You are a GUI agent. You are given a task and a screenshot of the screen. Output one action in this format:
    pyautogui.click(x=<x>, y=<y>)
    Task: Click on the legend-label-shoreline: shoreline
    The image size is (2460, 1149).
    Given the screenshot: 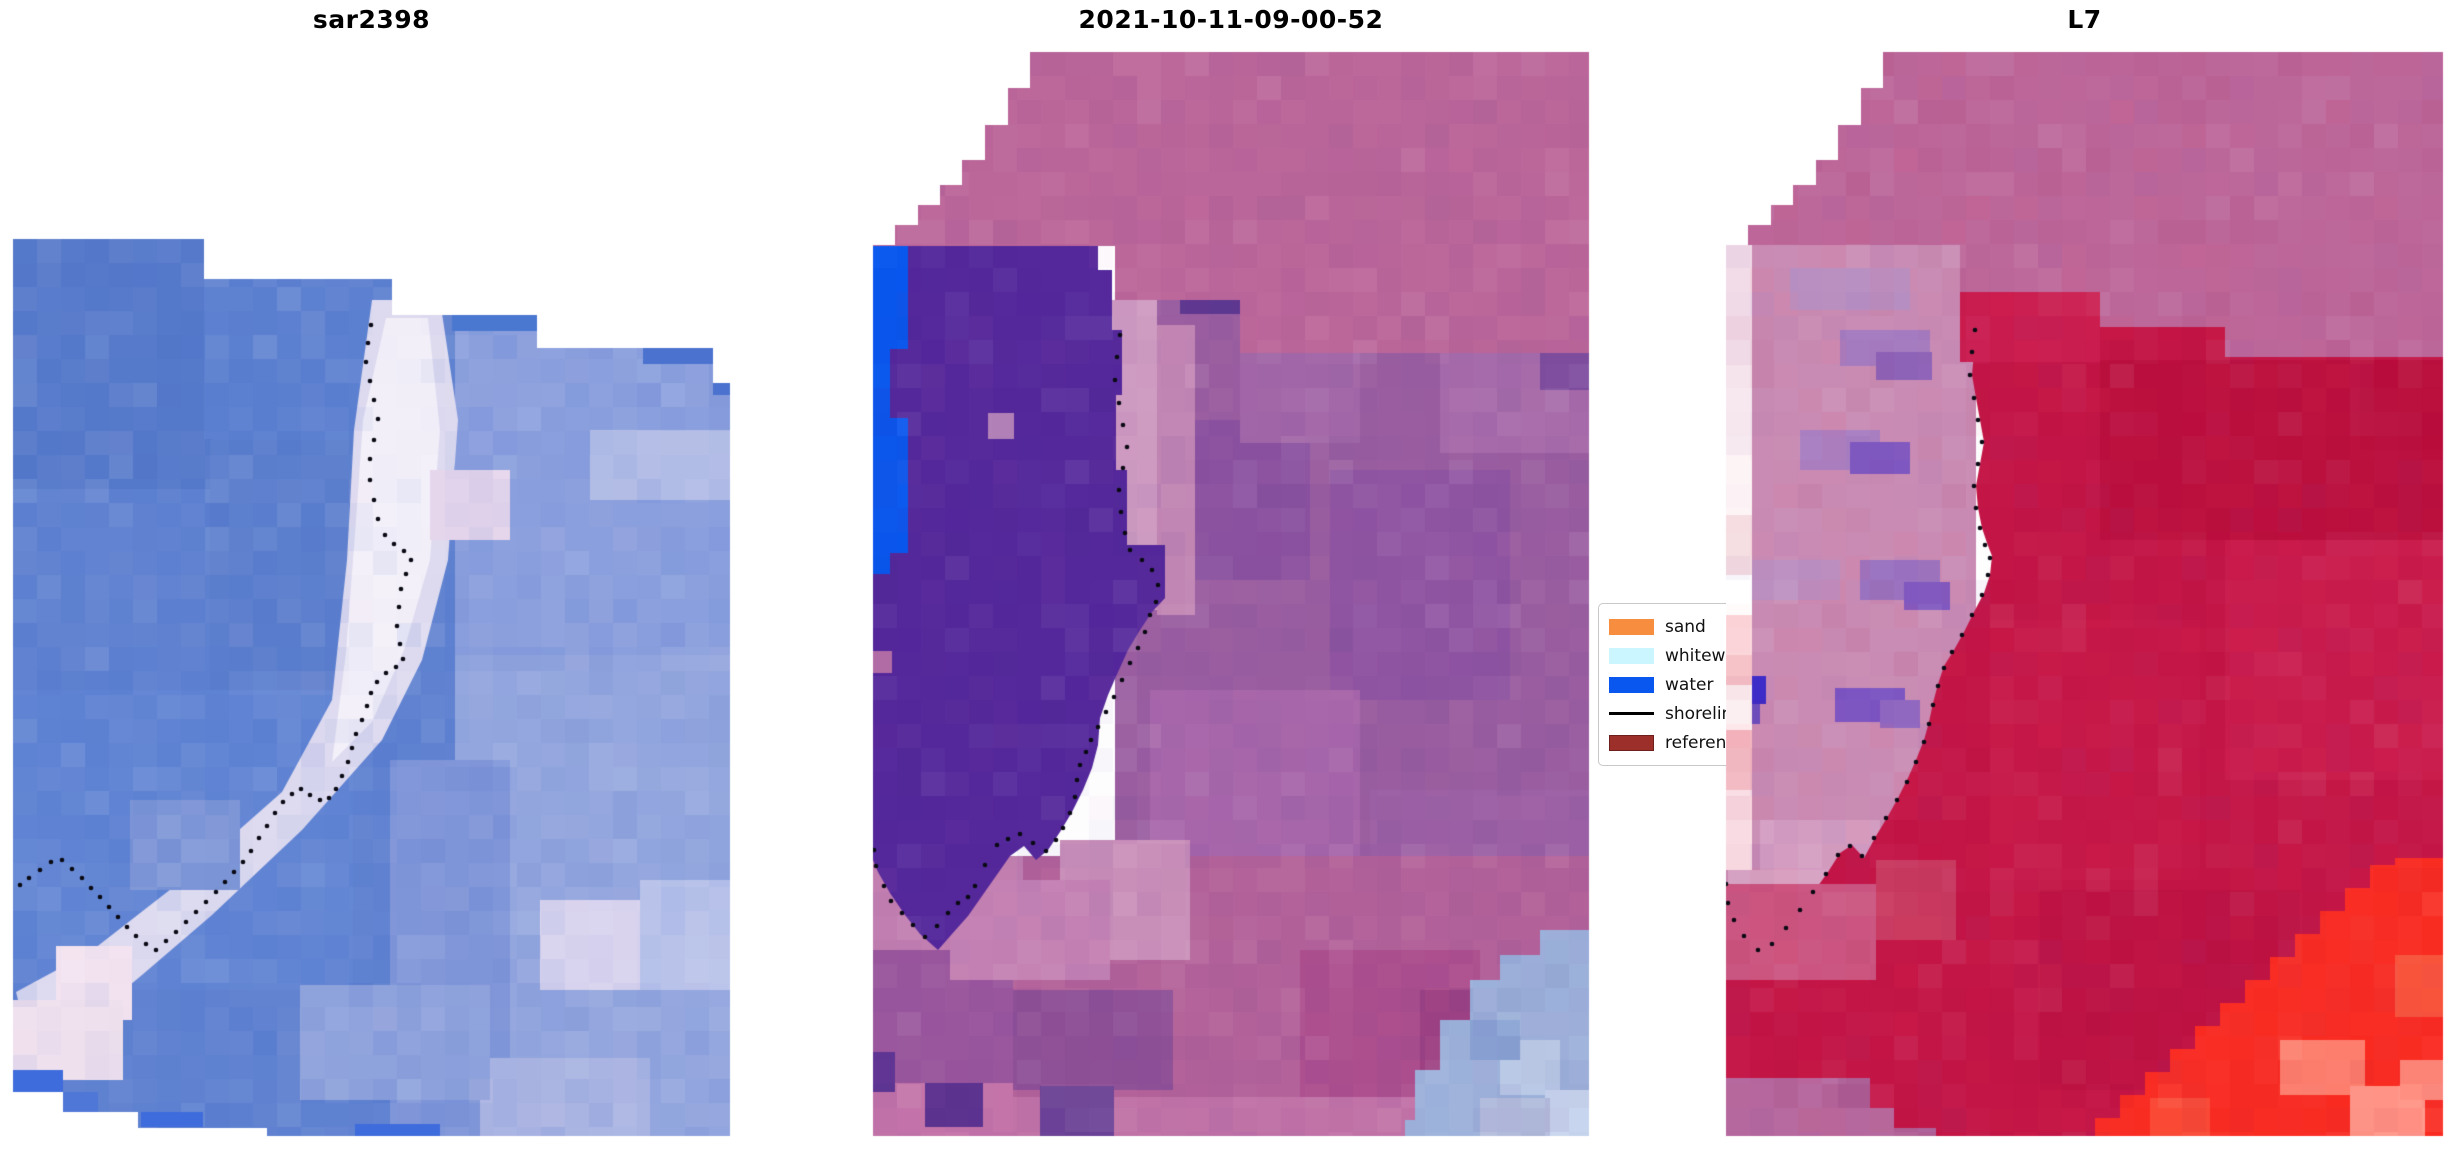 What is the action you would take?
    pyautogui.click(x=1695, y=713)
    